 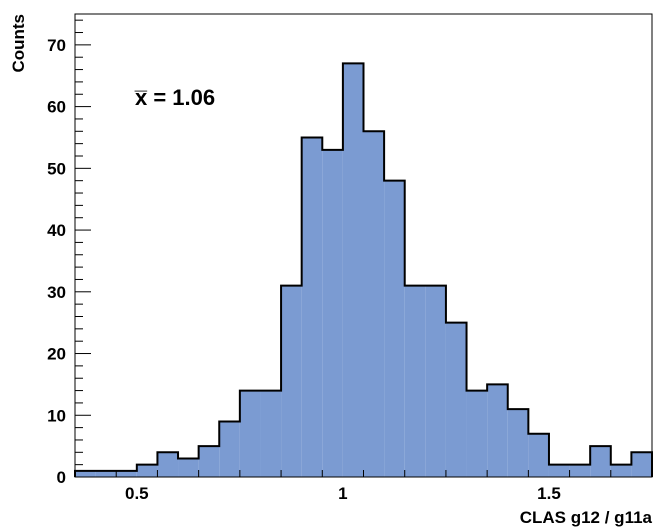 What do you see at coordinates (61, 477) in the screenshot?
I see `y-tick-label: 0` at bounding box center [61, 477].